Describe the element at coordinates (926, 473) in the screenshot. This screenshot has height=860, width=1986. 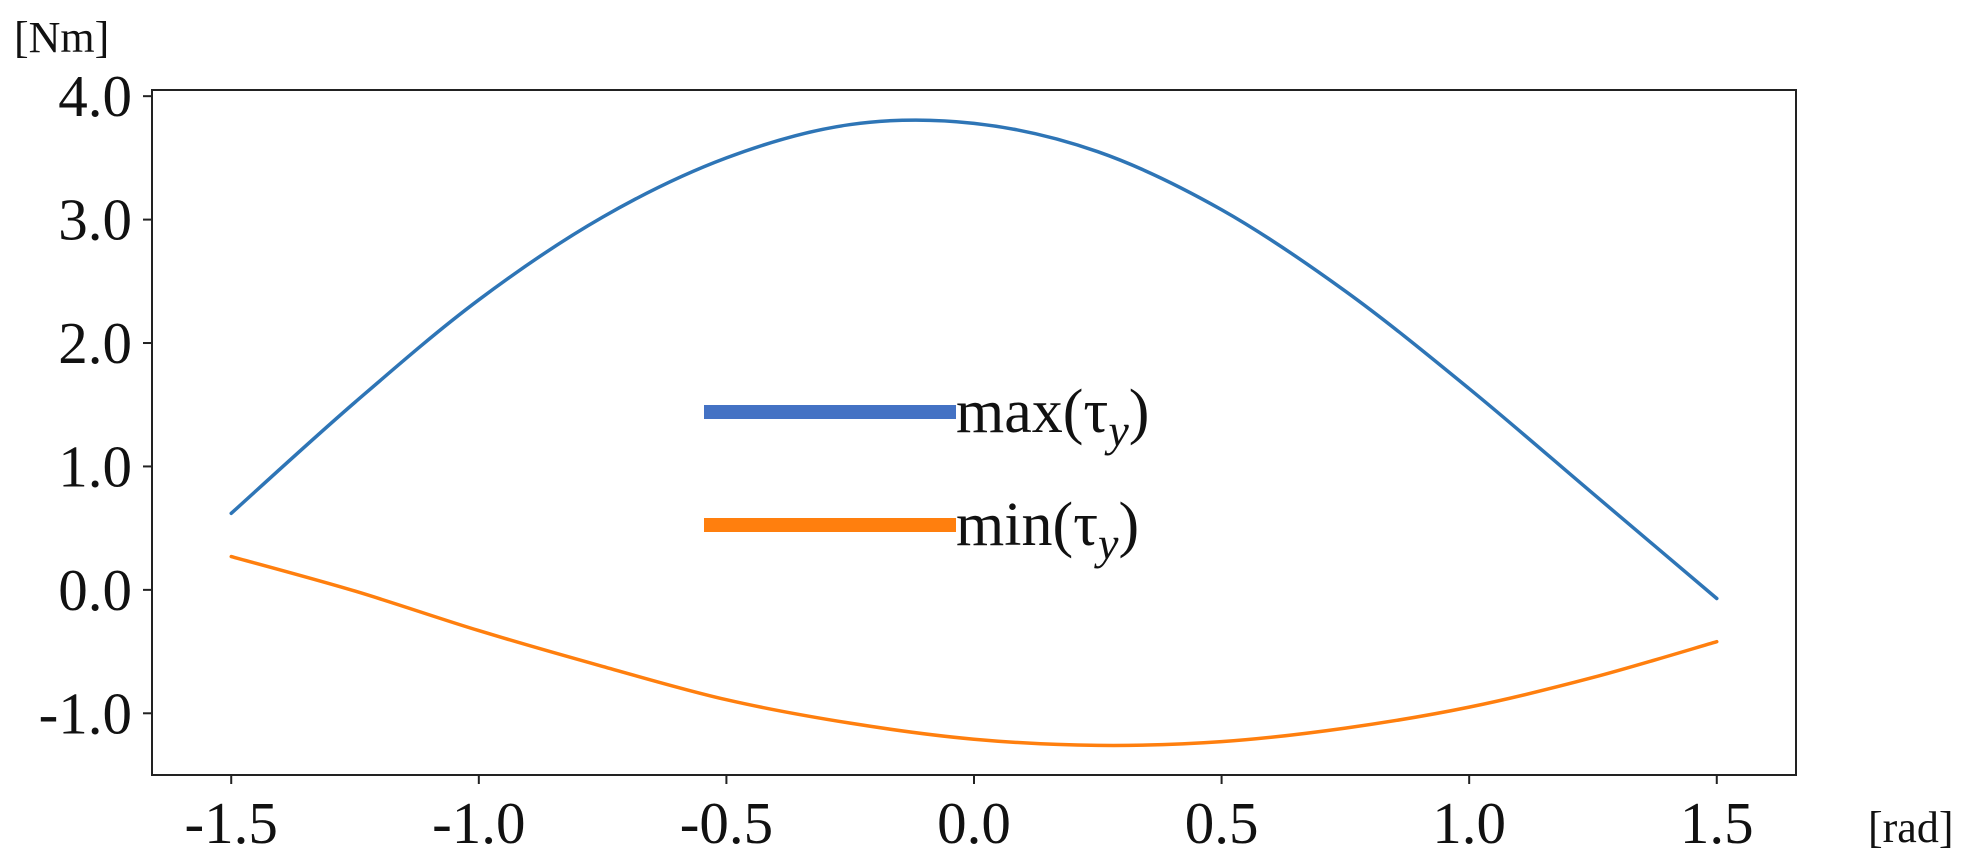
I see `legend: max(τy) min(τy)` at that location.